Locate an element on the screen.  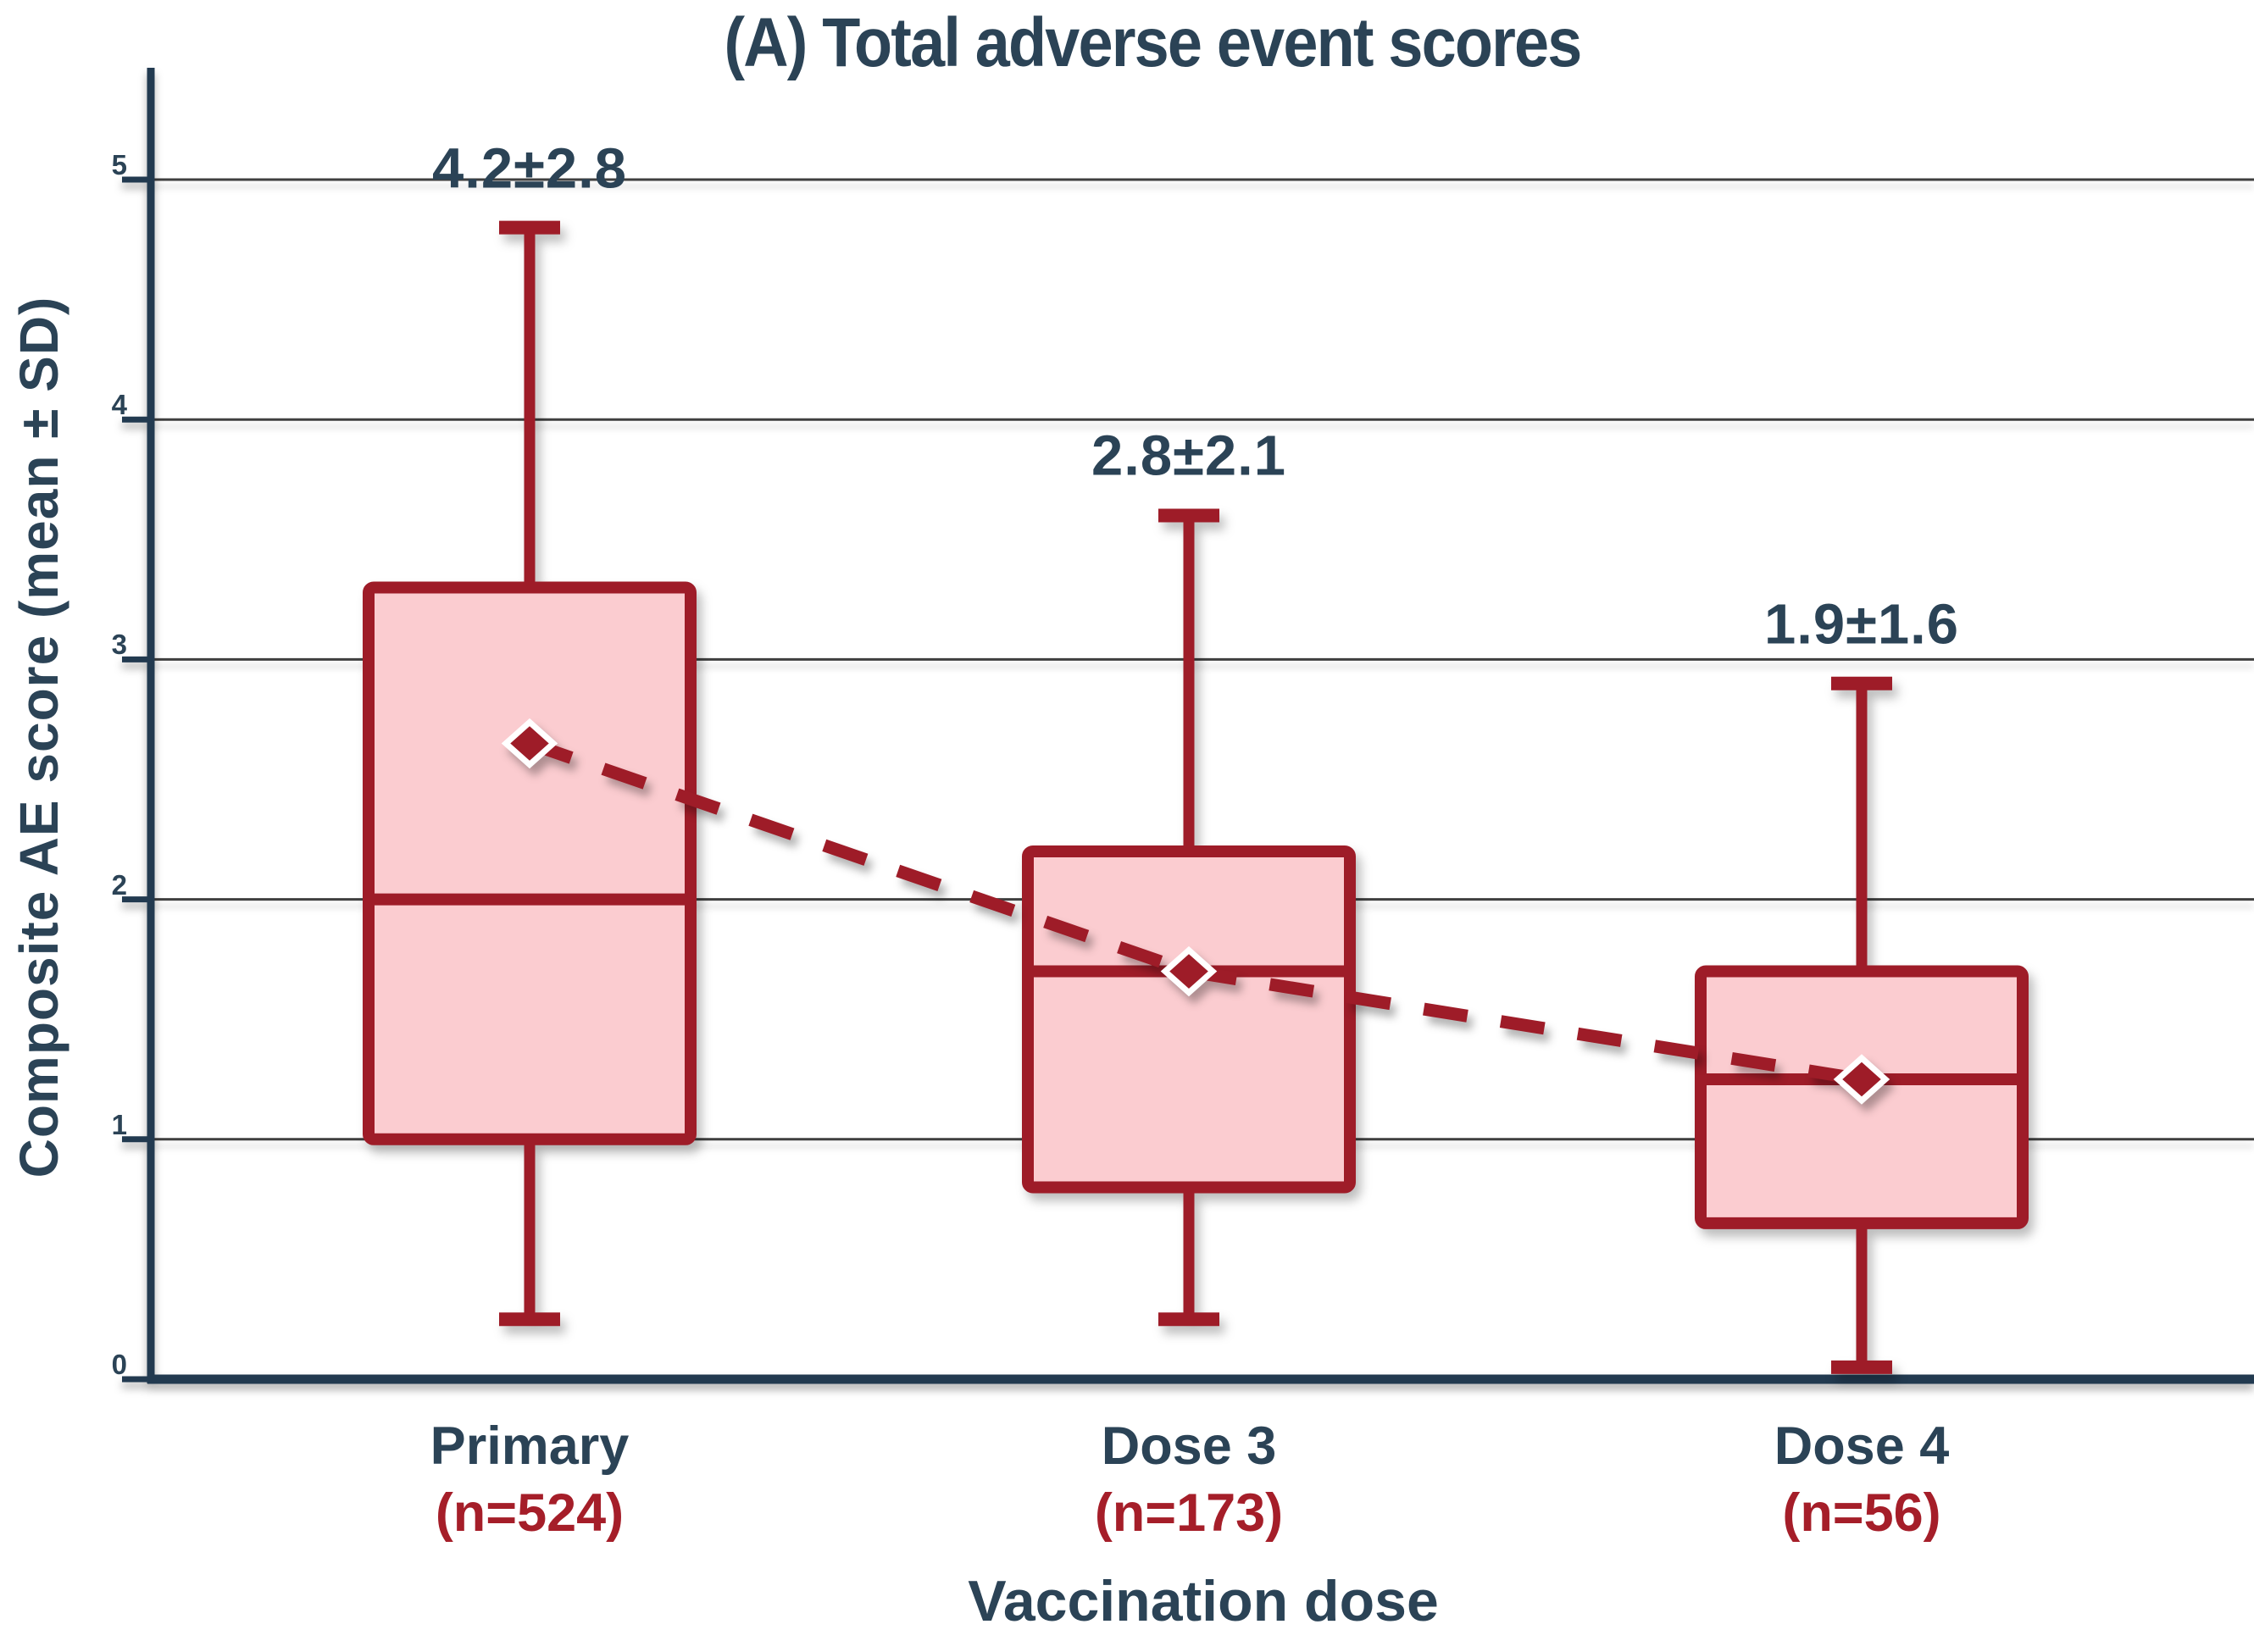
trend-line-group is located at coordinates (1195, 911).